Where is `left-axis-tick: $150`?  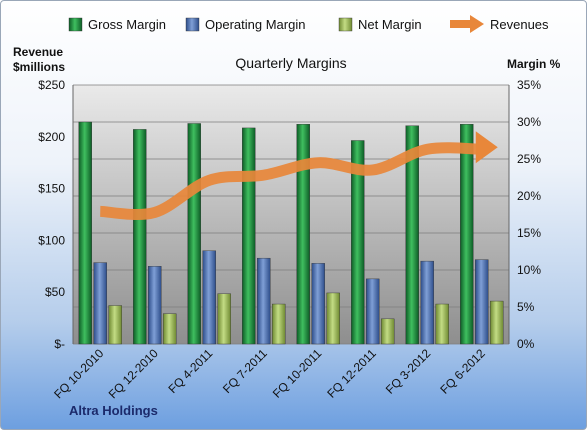
left-axis-tick: $150 is located at coordinates (51, 189).